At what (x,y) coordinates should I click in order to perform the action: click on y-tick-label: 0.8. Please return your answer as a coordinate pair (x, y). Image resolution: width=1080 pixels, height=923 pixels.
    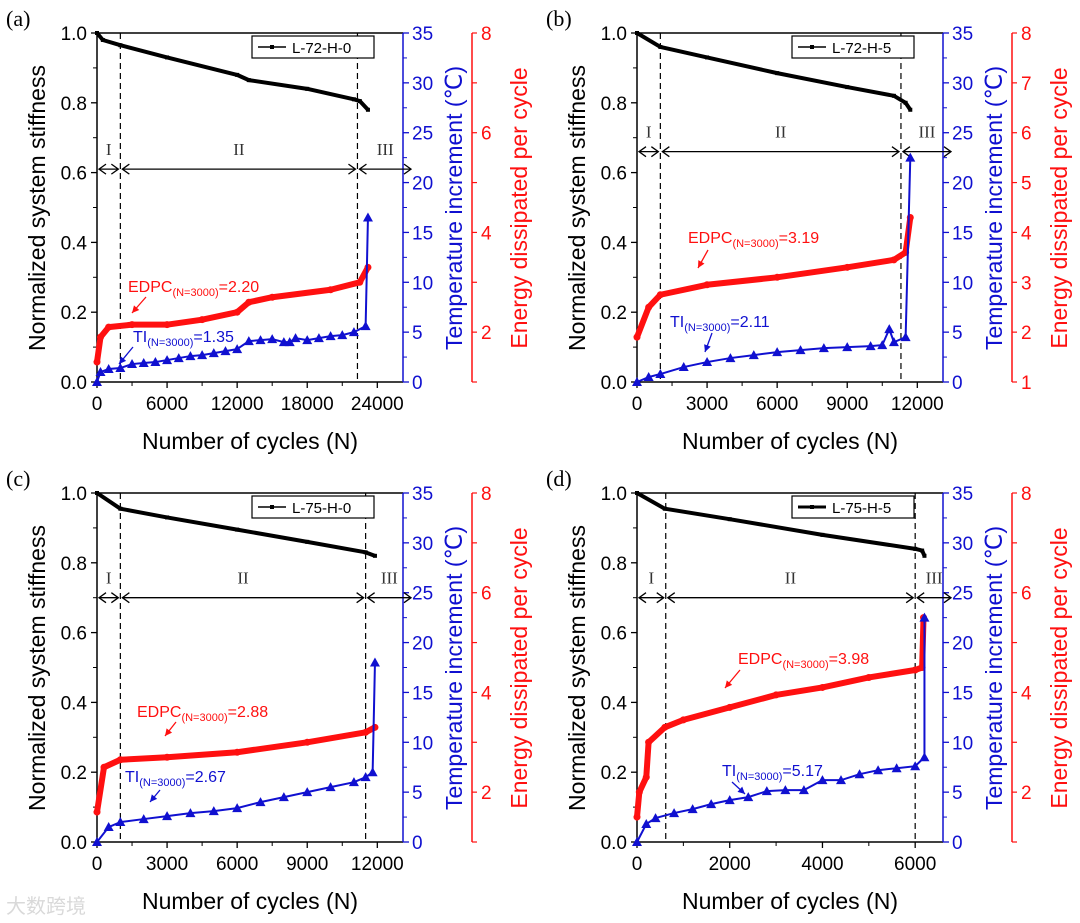
    Looking at the image, I should click on (614, 104).